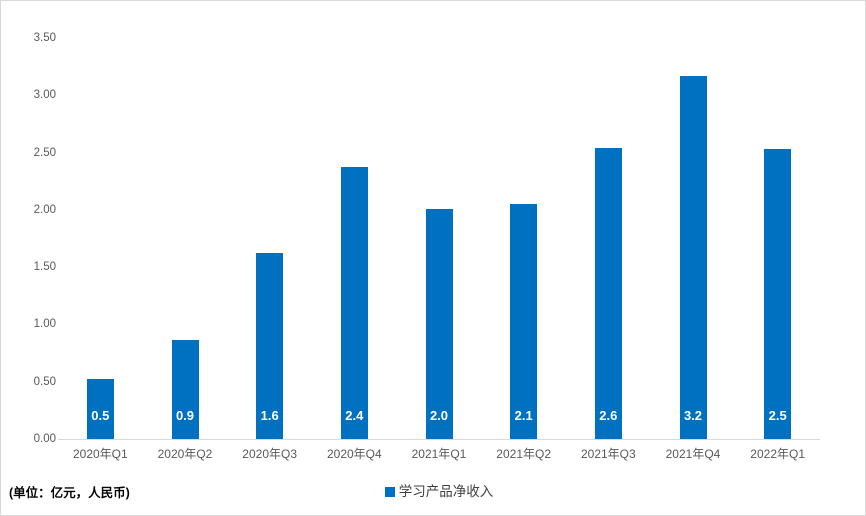  Describe the element at coordinates (446, 491) in the screenshot. I see `legend-label: 学习产品净收入` at that location.